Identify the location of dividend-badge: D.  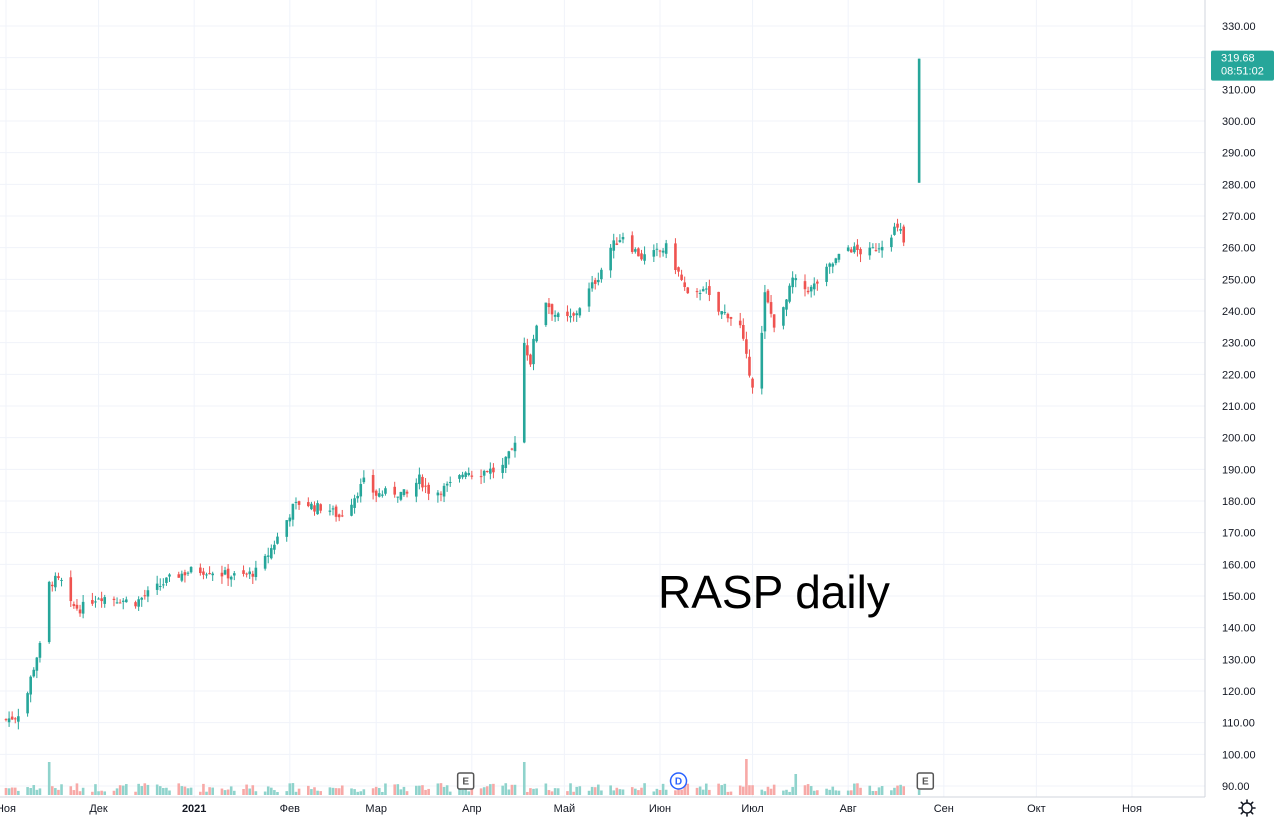
(678, 781).